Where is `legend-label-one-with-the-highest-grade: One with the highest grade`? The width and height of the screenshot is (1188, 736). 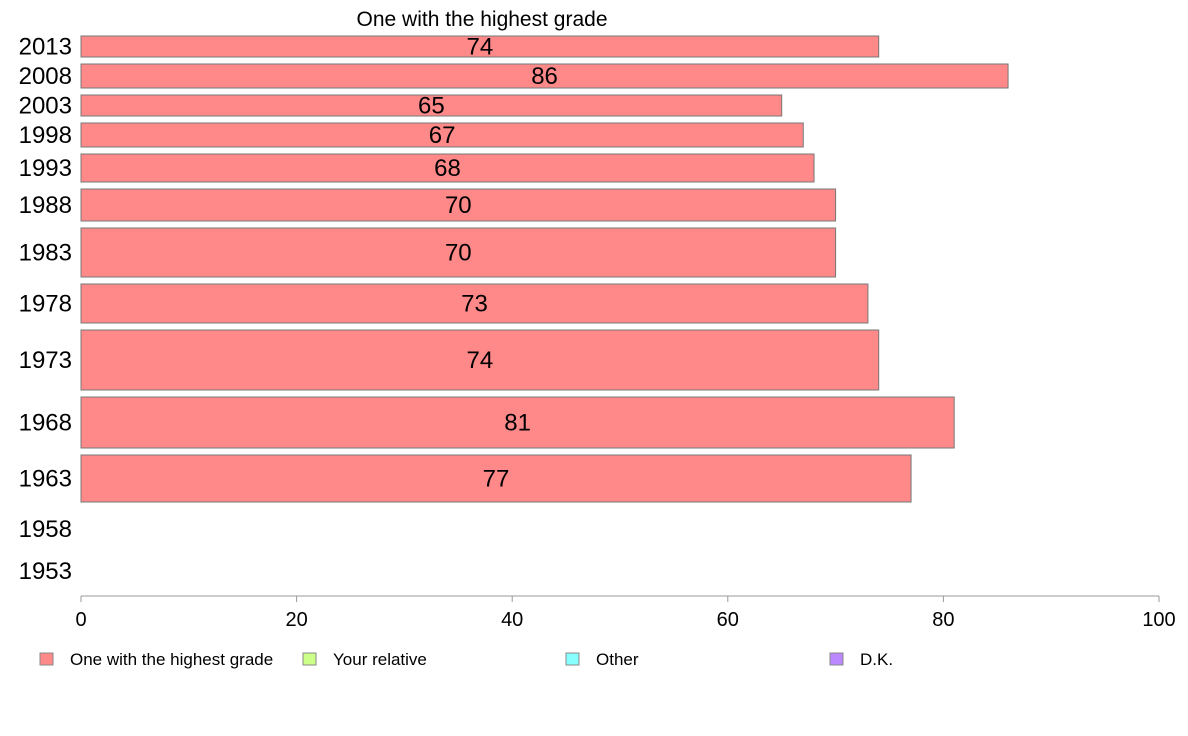
legend-label-one-with-the-highest-grade: One with the highest grade is located at coordinates (171, 659).